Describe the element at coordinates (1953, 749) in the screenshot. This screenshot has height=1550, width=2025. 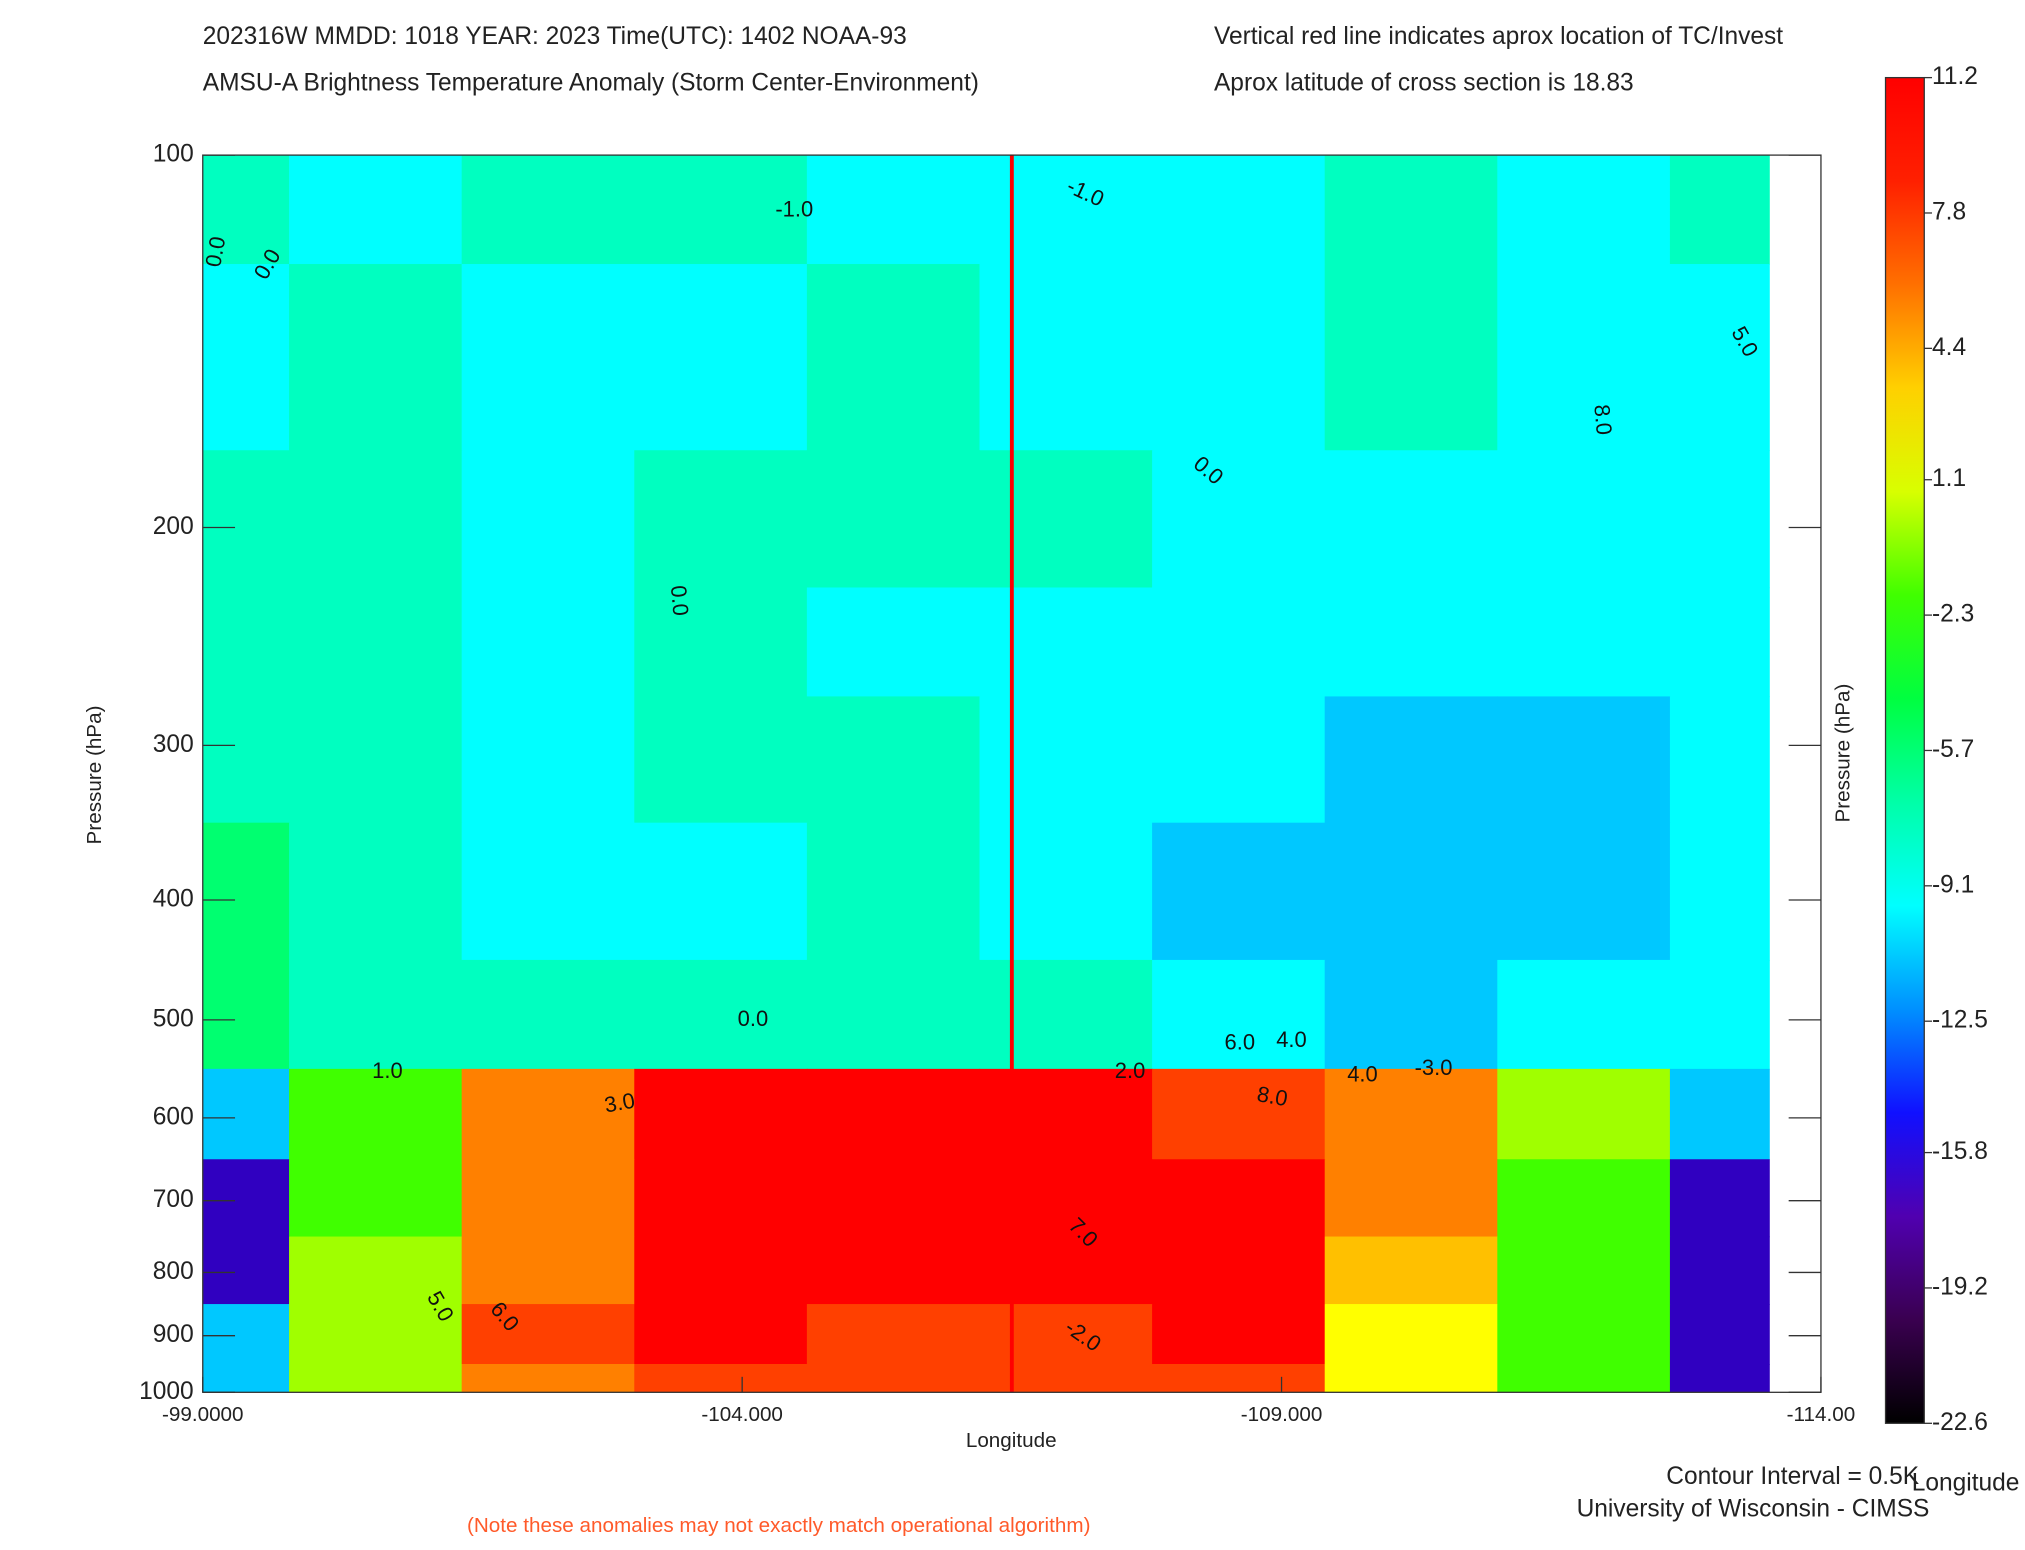
I see `colorbar-tick-label: -5.7` at that location.